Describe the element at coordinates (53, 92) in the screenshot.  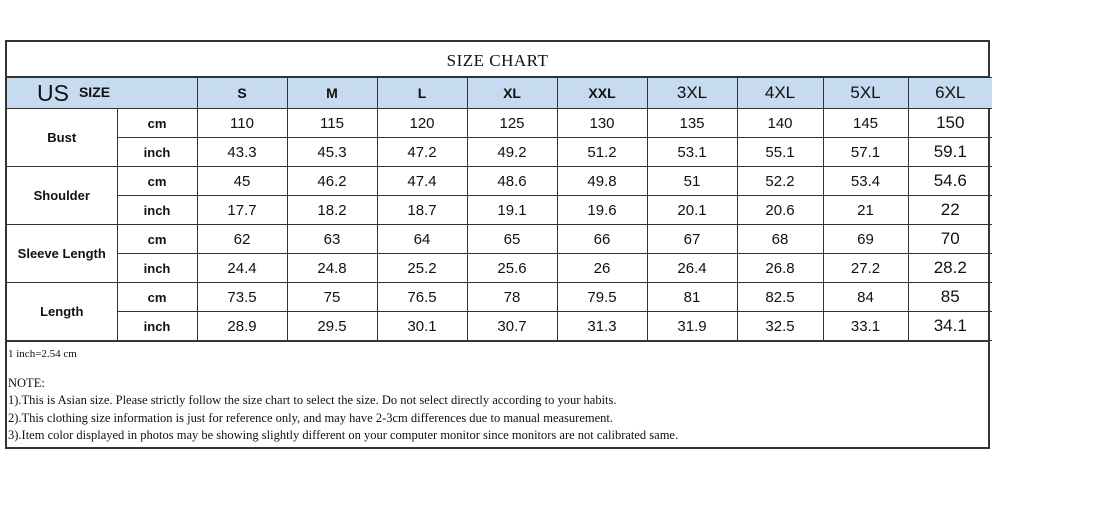
I see `us-label: US` at that location.